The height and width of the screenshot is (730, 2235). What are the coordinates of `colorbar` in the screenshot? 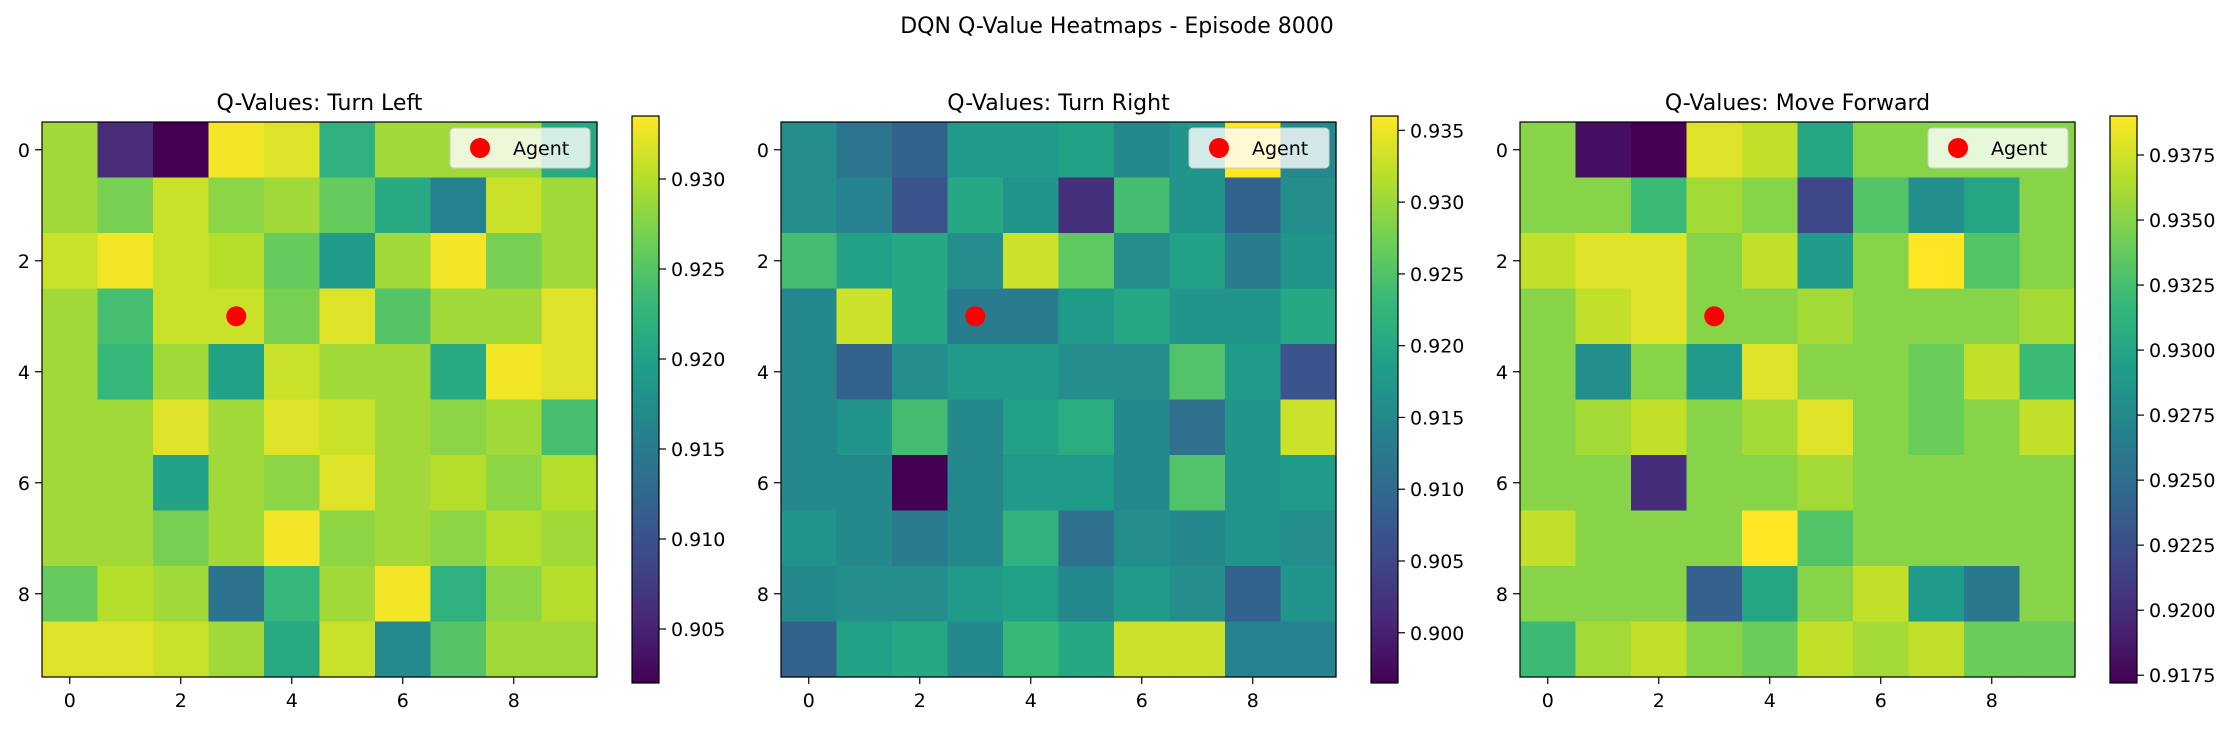 It's located at (2123, 399).